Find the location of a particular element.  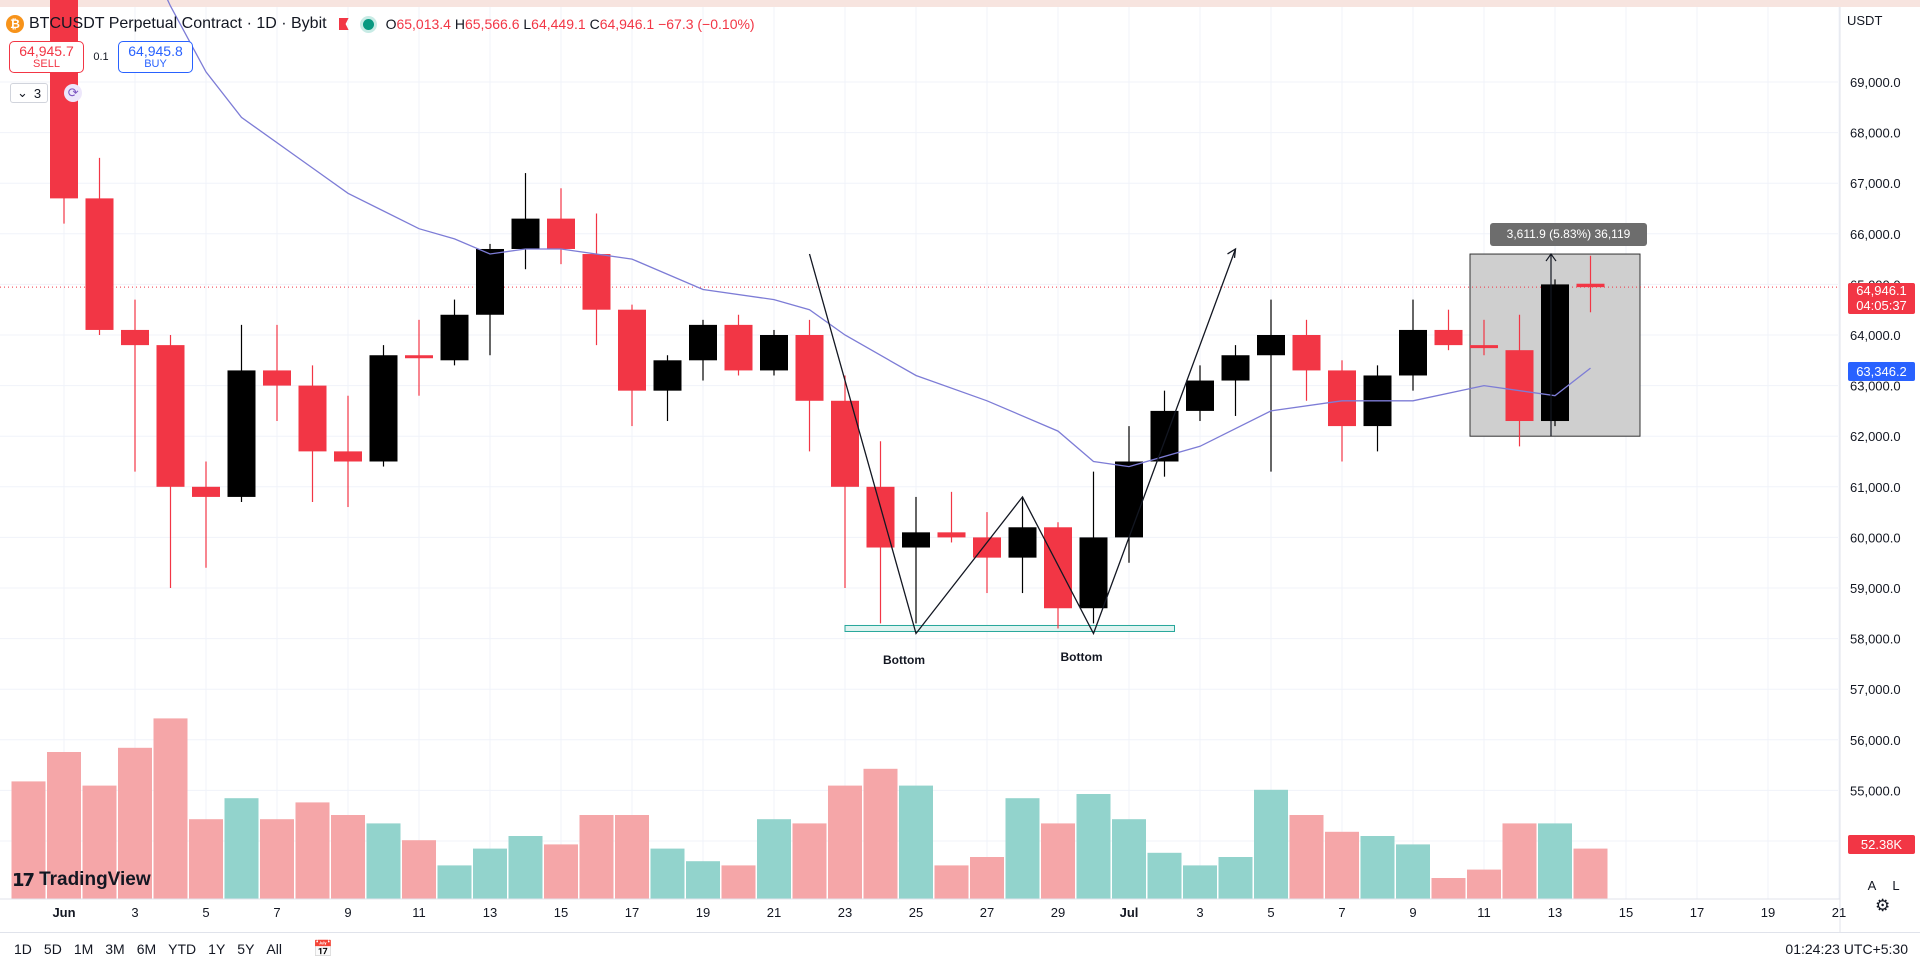

date-tick-label: 11 is located at coordinates (419, 912).